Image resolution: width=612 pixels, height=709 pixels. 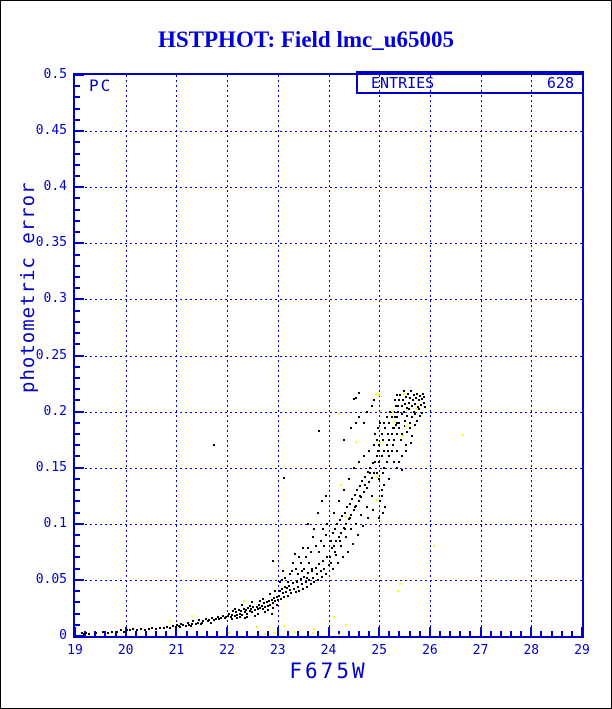 I want to click on y-tick-label: 0.3, so click(x=55, y=299).